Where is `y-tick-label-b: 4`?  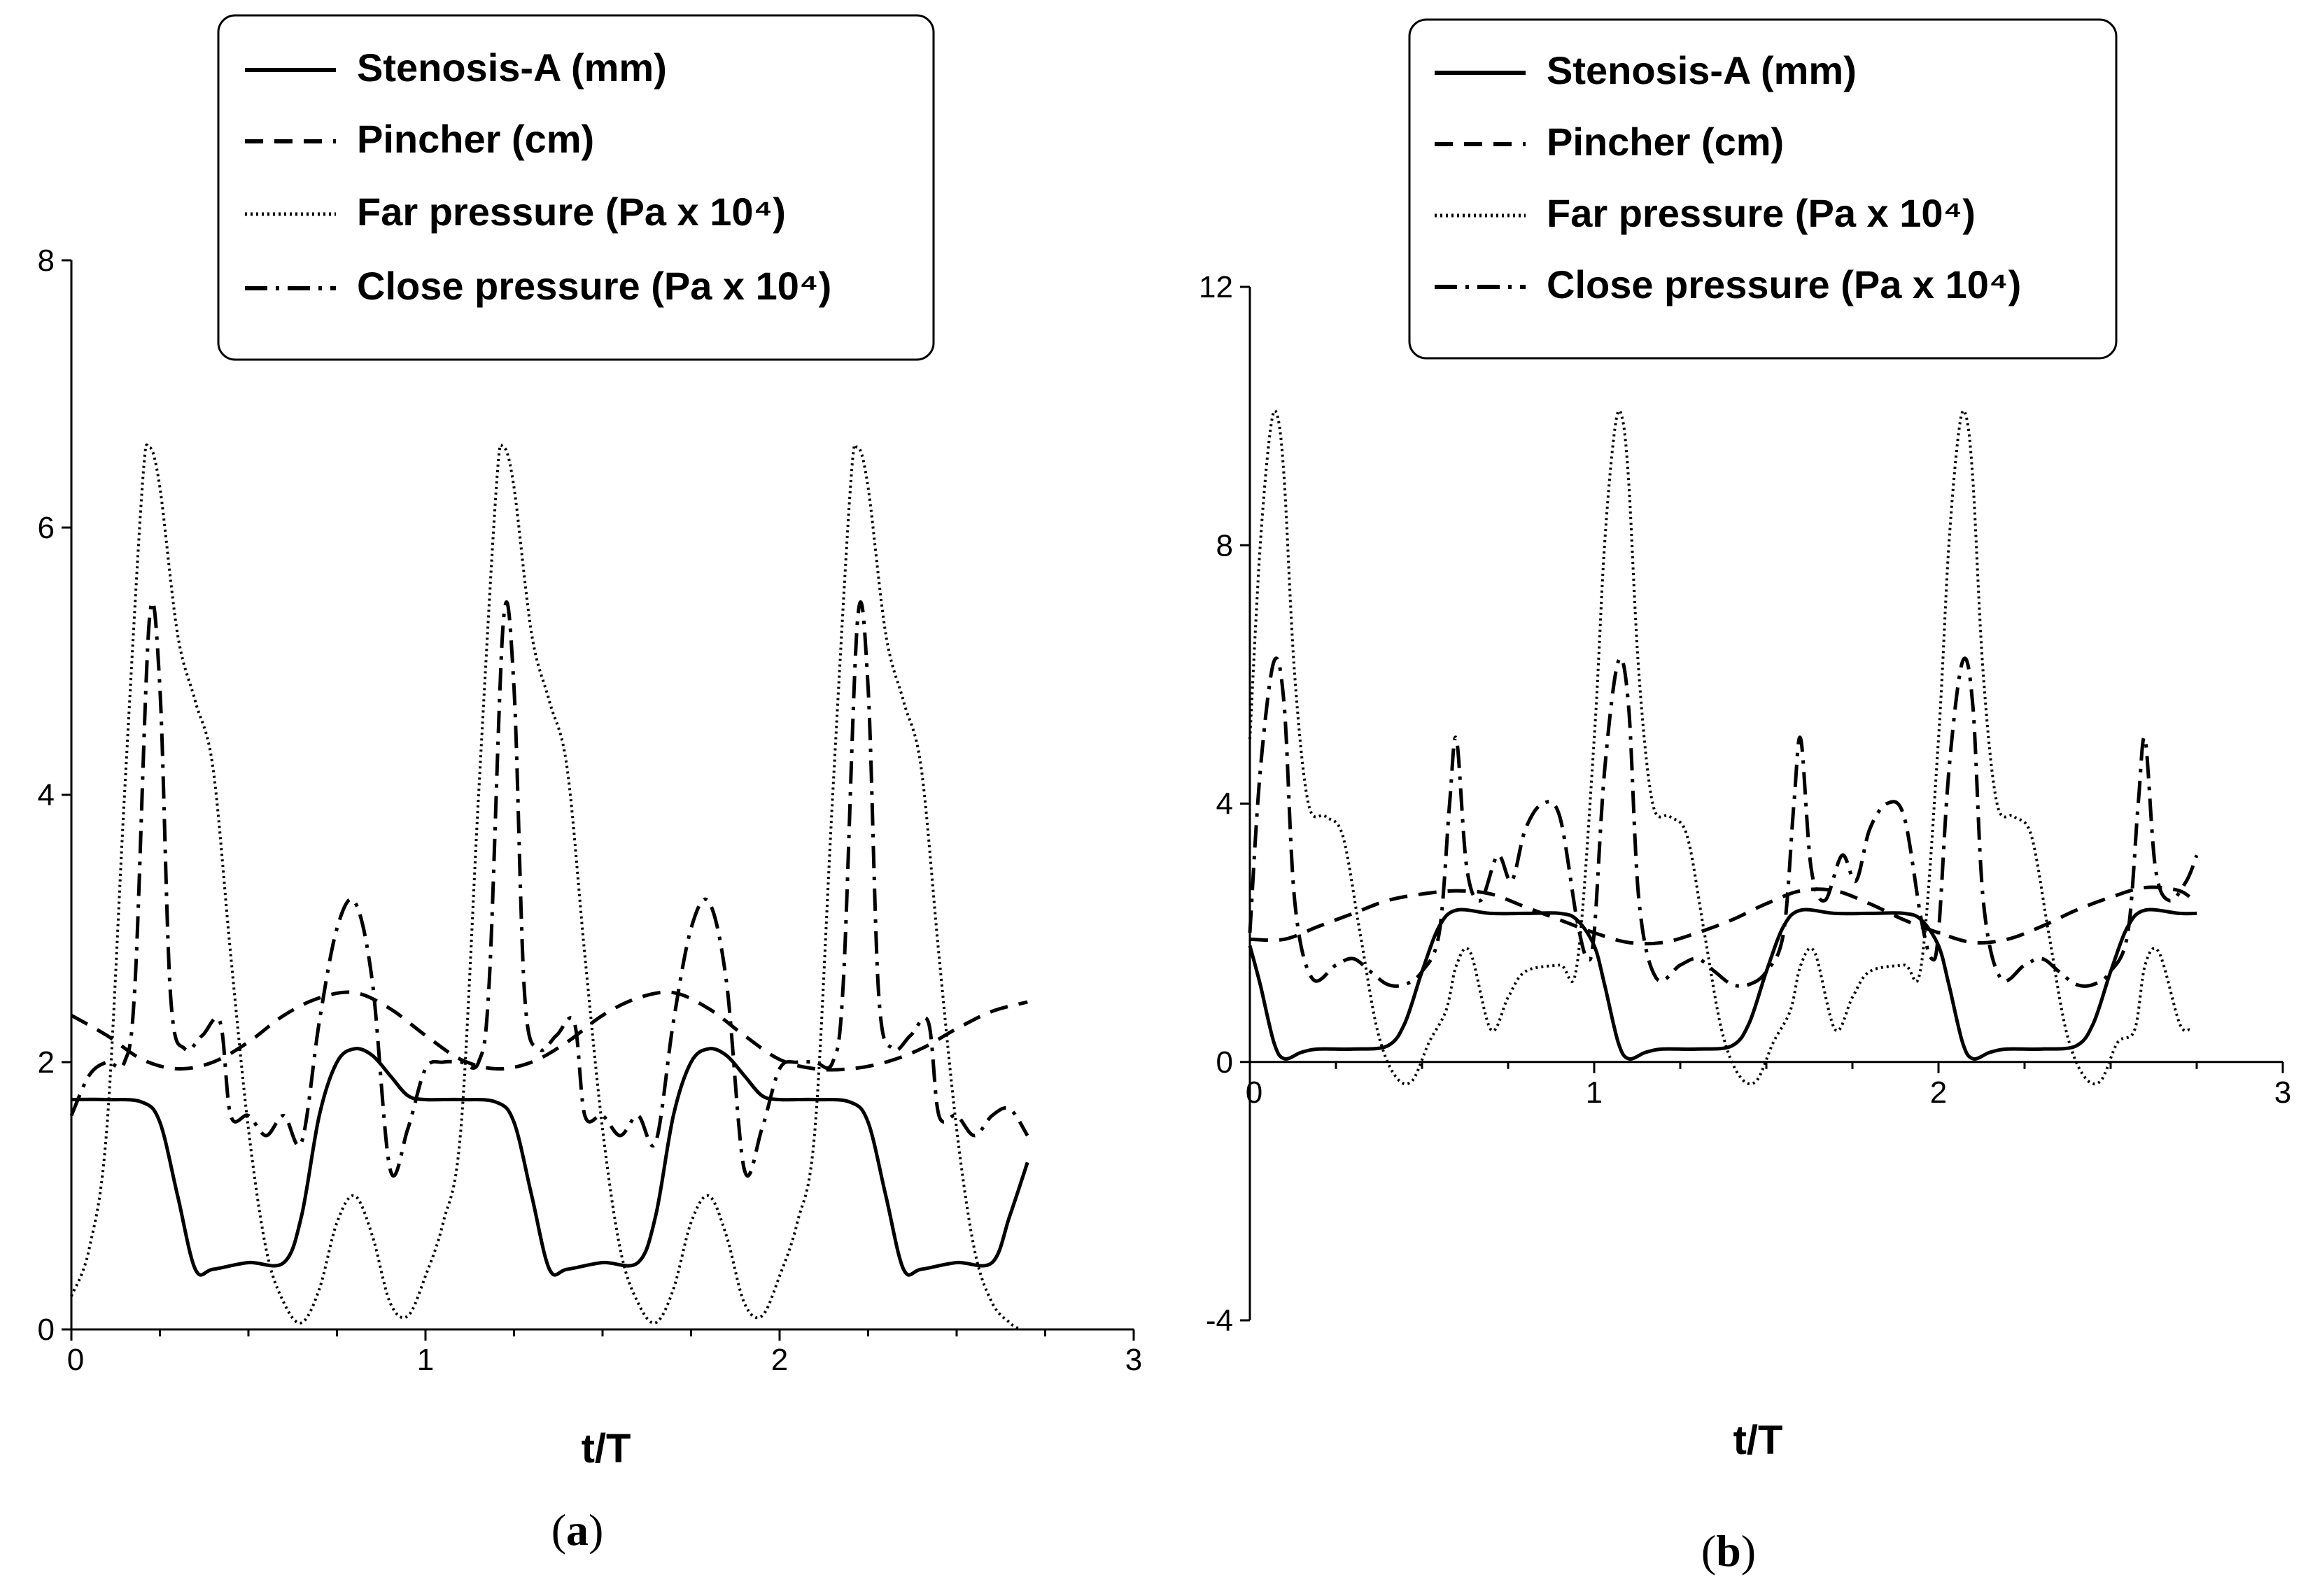
y-tick-label-b: 4 is located at coordinates (1224, 804).